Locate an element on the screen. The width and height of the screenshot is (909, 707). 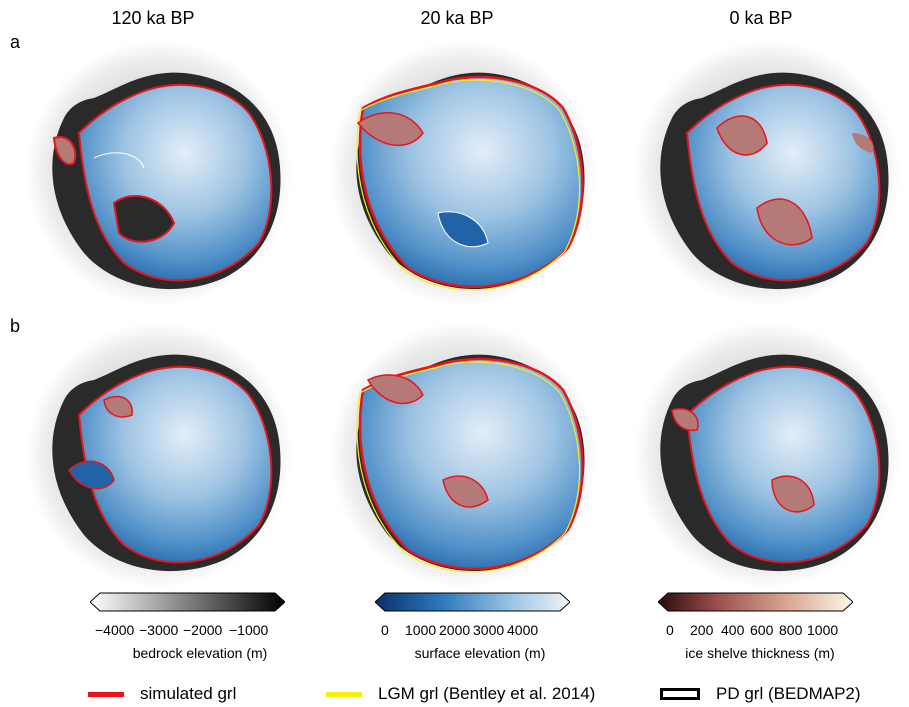
row-label-b: b is located at coordinates (15, 326).